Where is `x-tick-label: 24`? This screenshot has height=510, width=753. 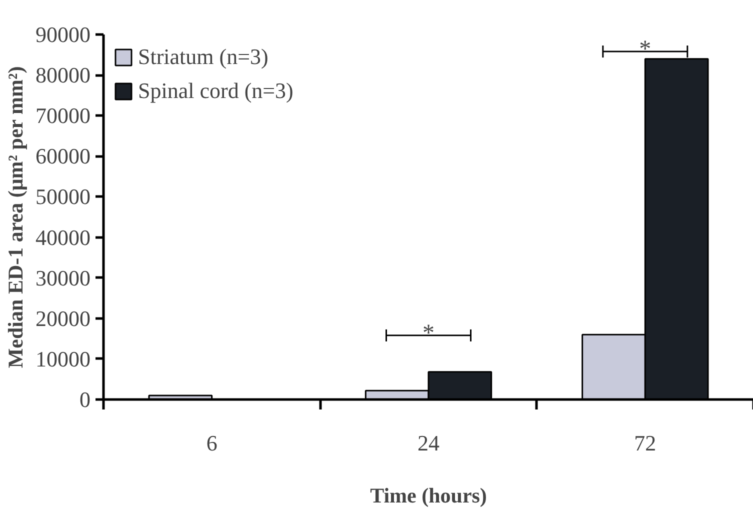 x-tick-label: 24 is located at coordinates (429, 443).